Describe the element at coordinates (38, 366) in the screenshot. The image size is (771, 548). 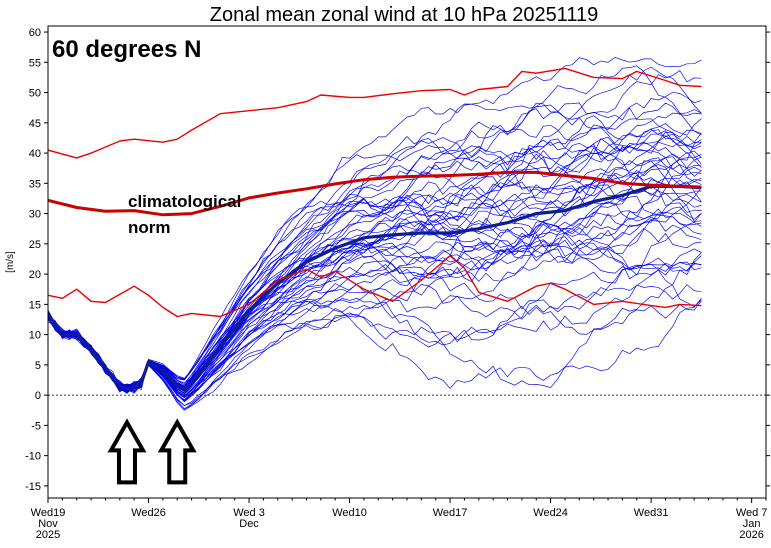
I see `y-tick-label: 5` at that location.